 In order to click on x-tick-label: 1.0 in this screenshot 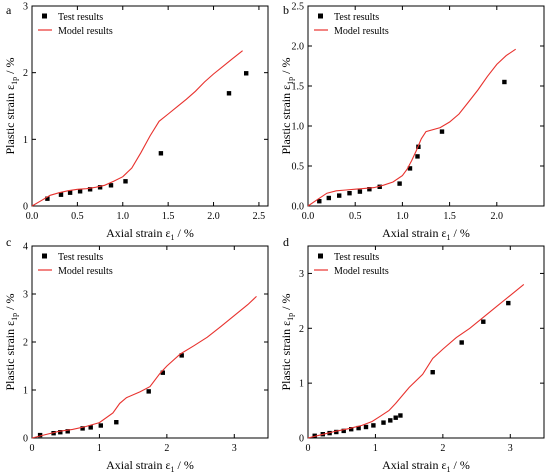, I will do `click(402, 216)`.